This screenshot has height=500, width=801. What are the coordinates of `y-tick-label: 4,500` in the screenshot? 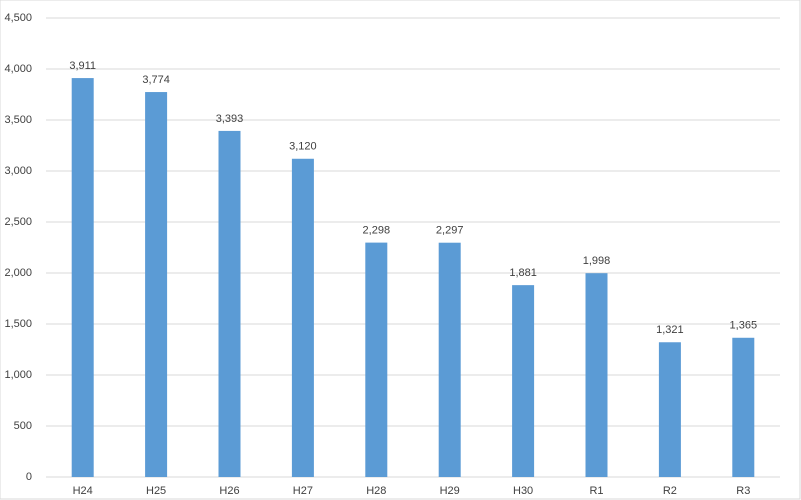 It's located at (18, 18).